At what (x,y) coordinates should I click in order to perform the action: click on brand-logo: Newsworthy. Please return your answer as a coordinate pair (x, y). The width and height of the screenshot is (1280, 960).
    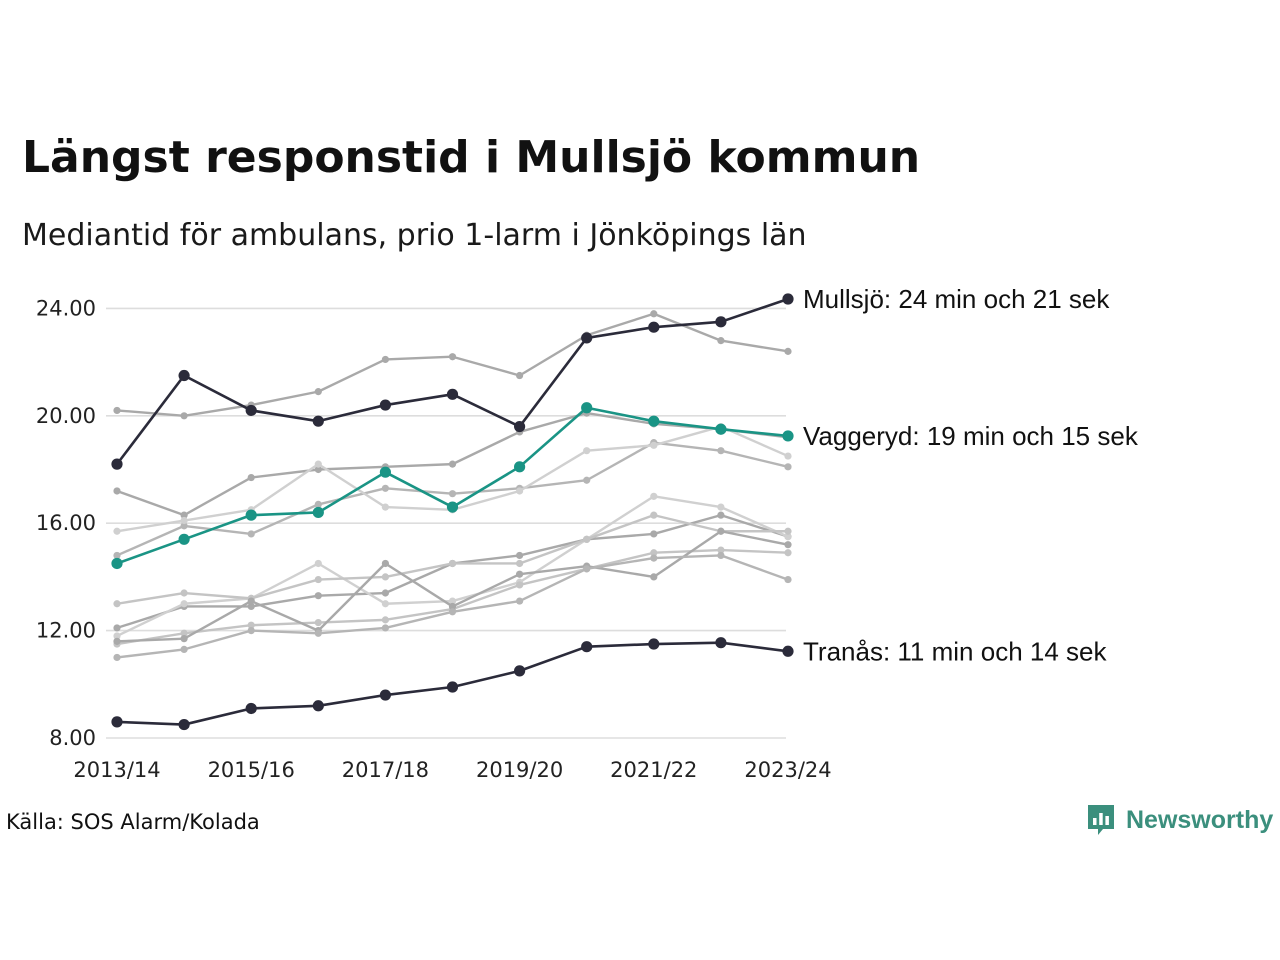
    Looking at the image, I should click on (1179, 820).